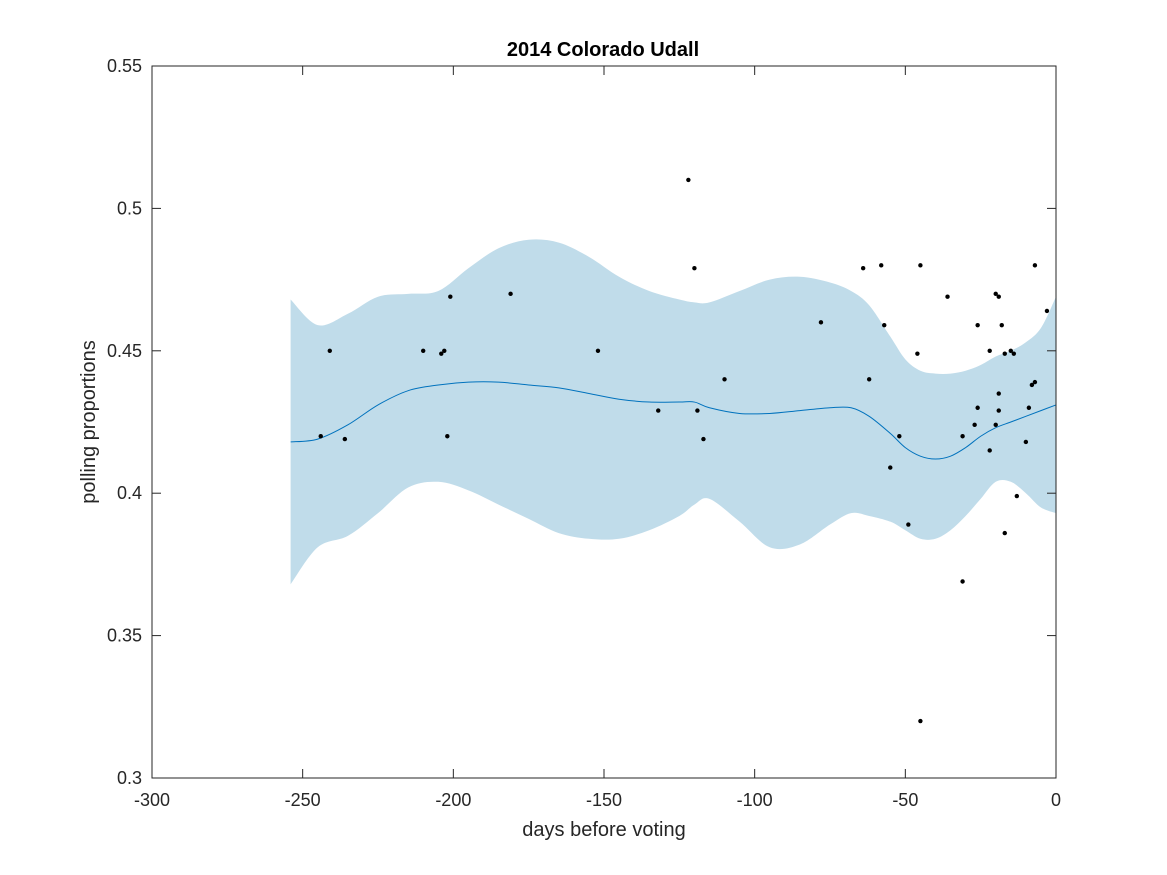  I want to click on mean-line-layer, so click(673, 420).